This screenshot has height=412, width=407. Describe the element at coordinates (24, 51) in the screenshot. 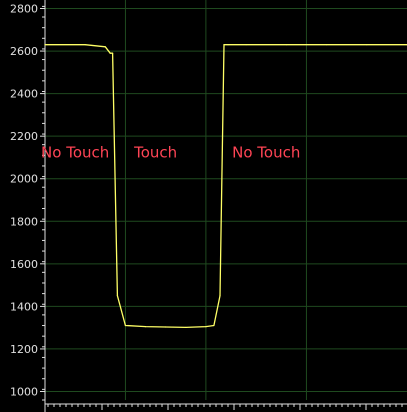

I see `y-tick-label: 2600` at that location.